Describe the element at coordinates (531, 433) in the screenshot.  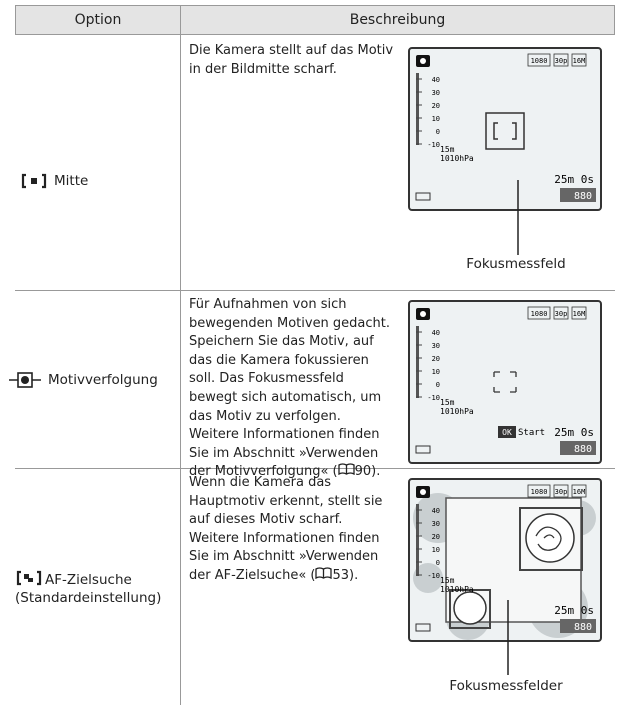
I see `start-label: Start` at that location.